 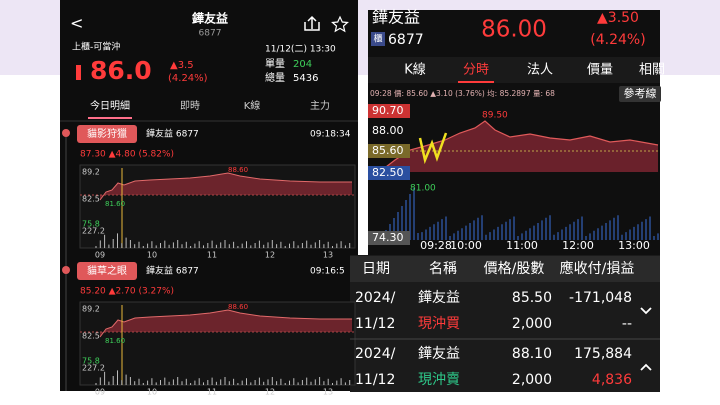 What do you see at coordinates (439, 324) in the screenshot?
I see `cell: 現沖買` at bounding box center [439, 324].